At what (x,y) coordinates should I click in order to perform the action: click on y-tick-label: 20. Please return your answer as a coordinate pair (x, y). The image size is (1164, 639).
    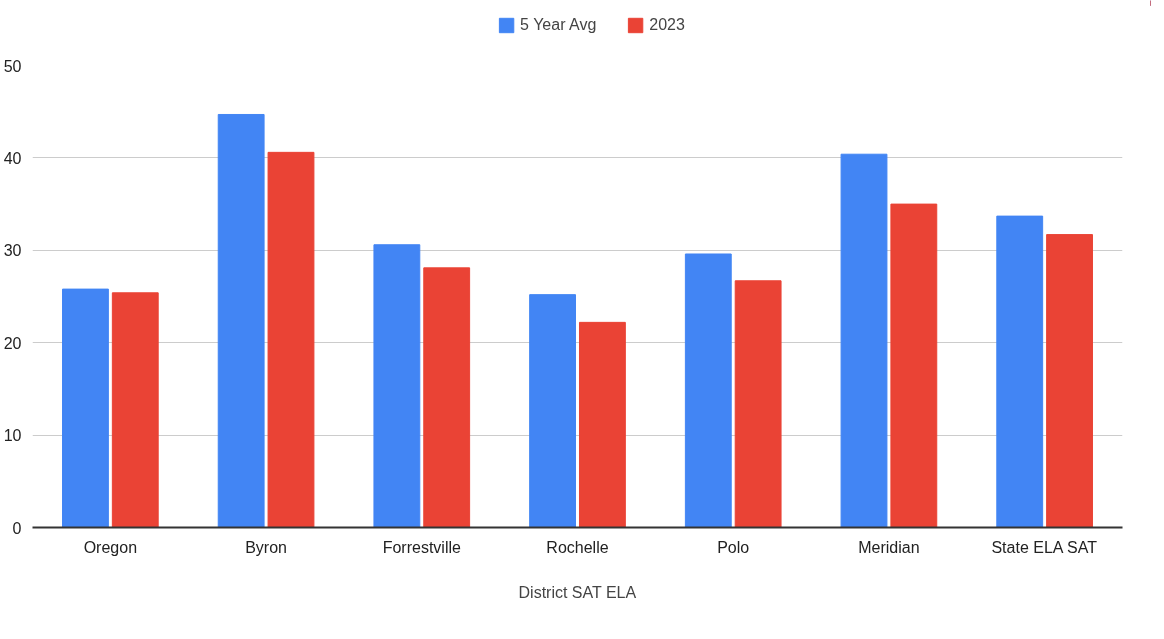
    Looking at the image, I should click on (12, 343).